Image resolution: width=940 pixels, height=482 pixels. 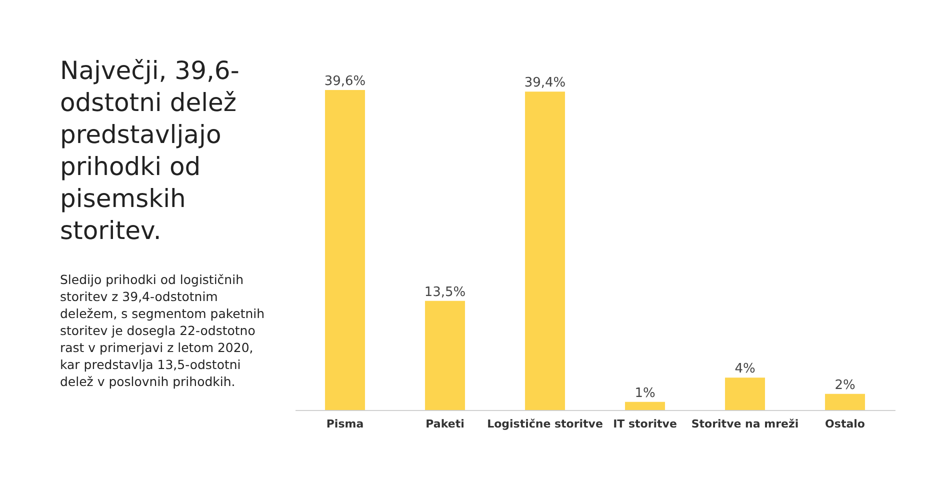 I want to click on data-label: 2%, so click(x=845, y=385).